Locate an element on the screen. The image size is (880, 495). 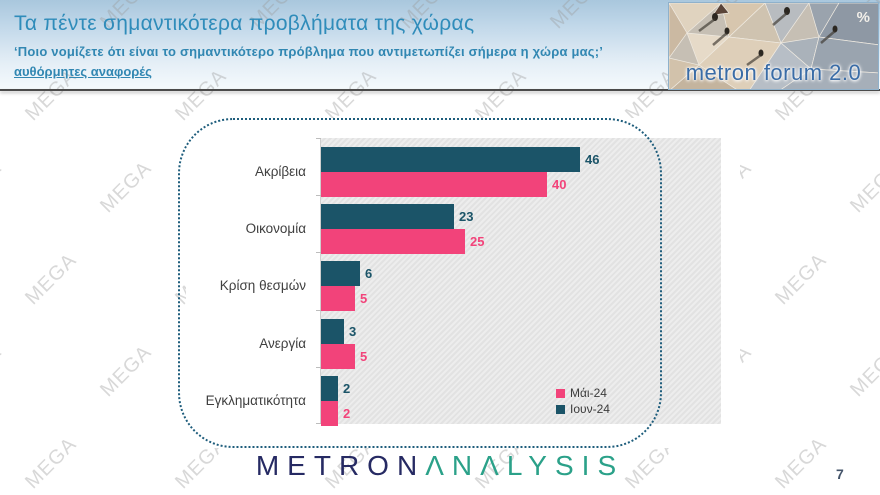
bar-value-label: 3 is located at coordinates (353, 331).